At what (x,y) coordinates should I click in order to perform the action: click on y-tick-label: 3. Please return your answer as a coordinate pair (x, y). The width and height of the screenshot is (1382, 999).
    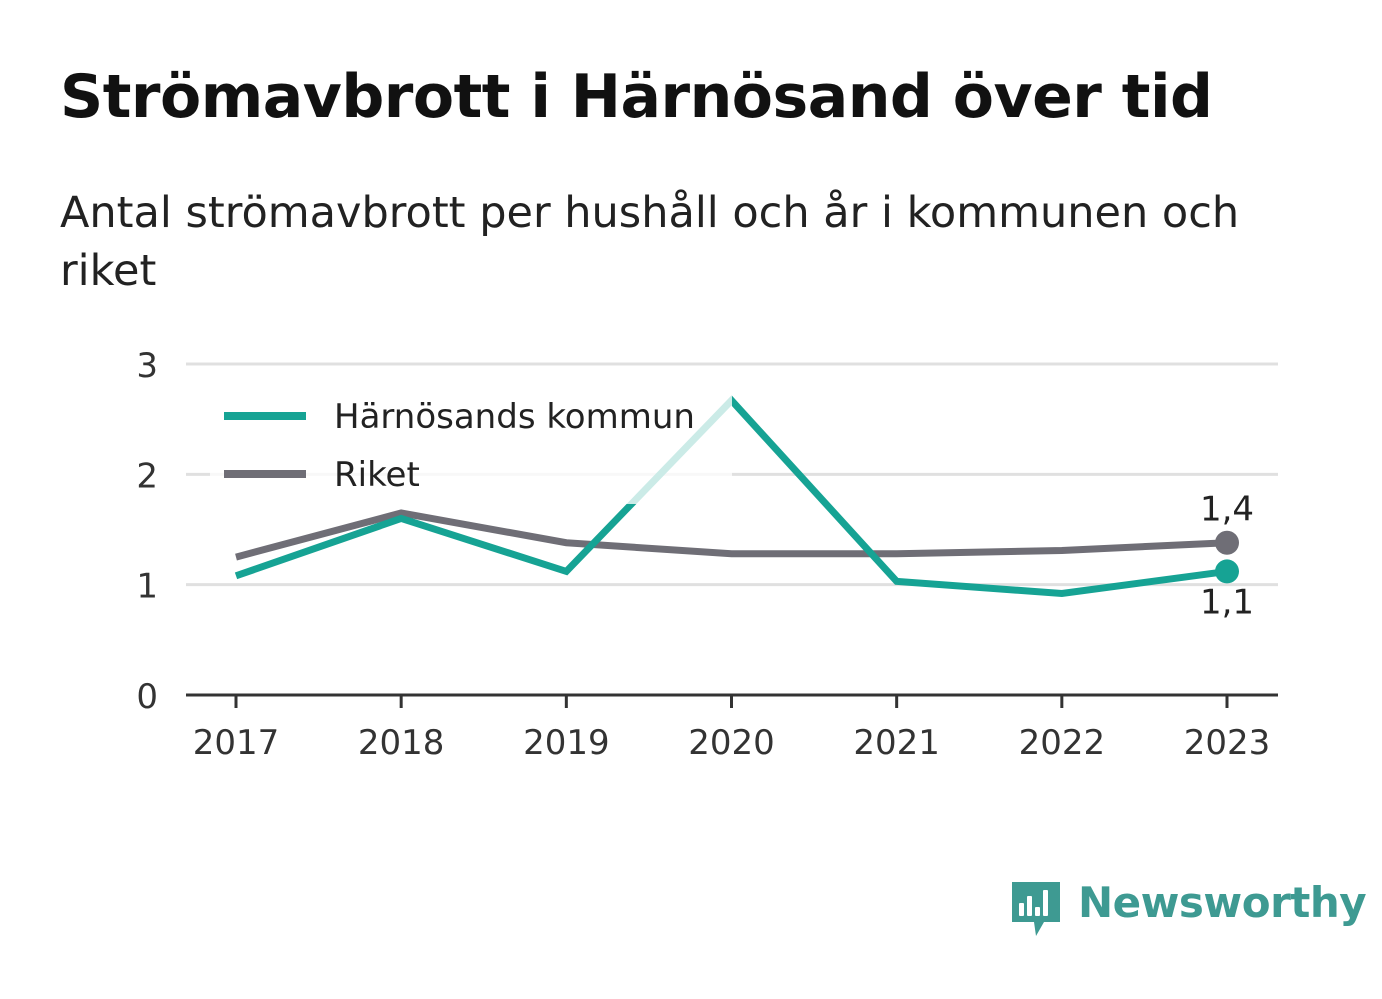
    Looking at the image, I should click on (147, 366).